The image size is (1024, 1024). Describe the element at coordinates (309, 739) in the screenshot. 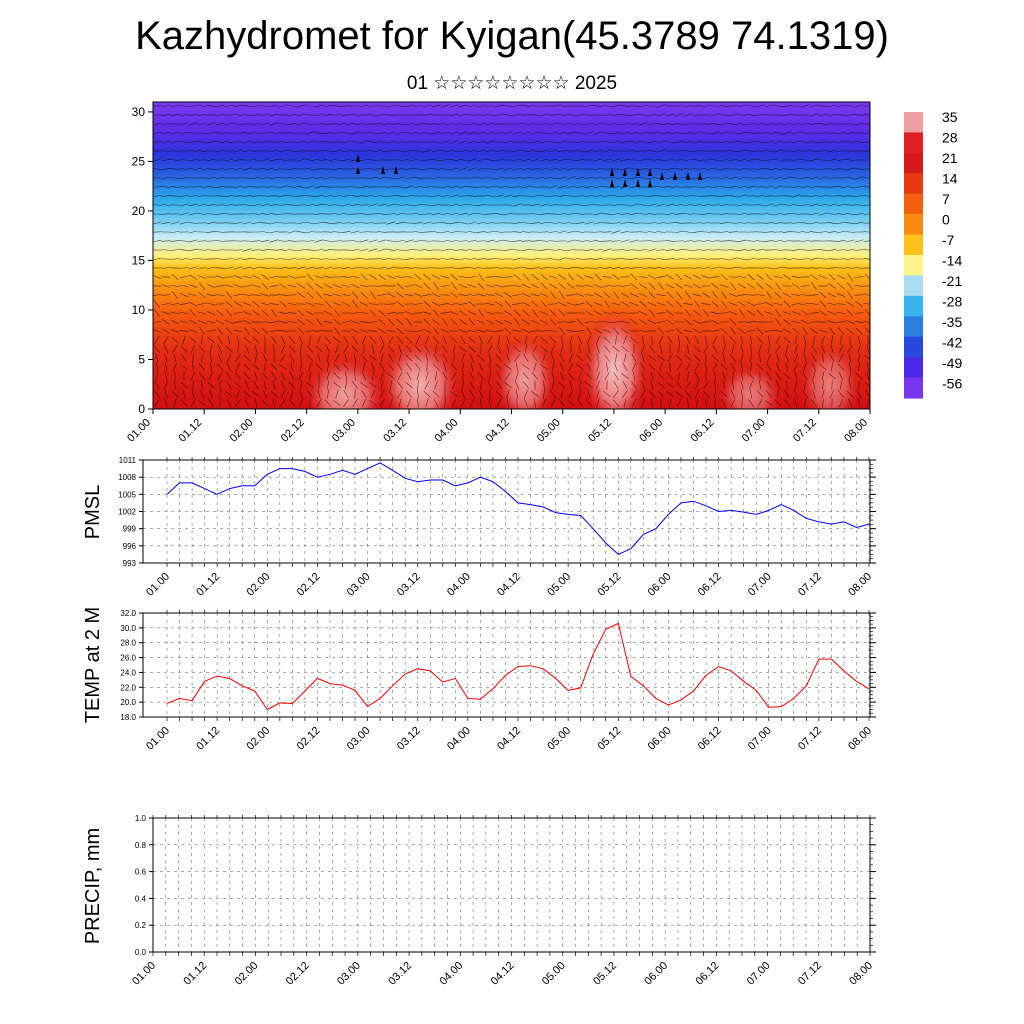

I see `x-tick-label: 02.12` at that location.